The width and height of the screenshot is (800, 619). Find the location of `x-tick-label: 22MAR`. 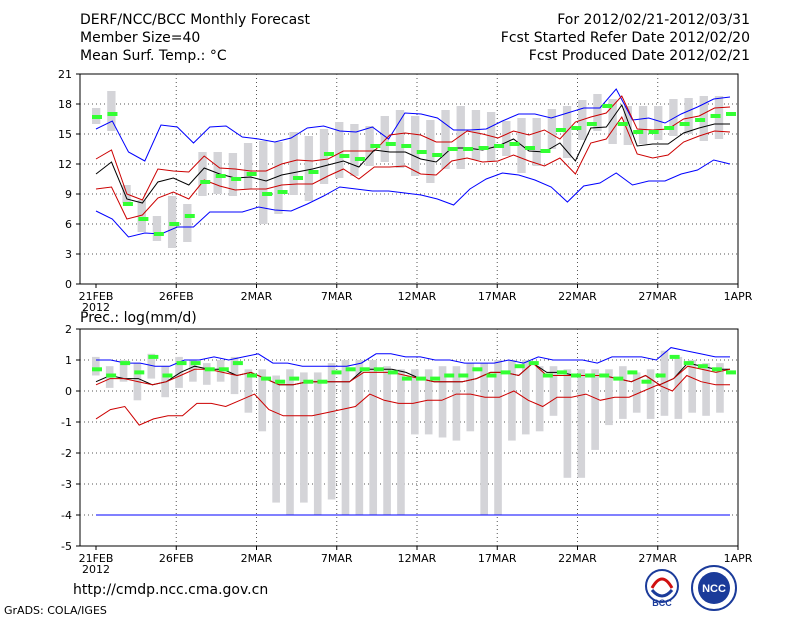

x-tick-label: 22MAR is located at coordinates (577, 558).